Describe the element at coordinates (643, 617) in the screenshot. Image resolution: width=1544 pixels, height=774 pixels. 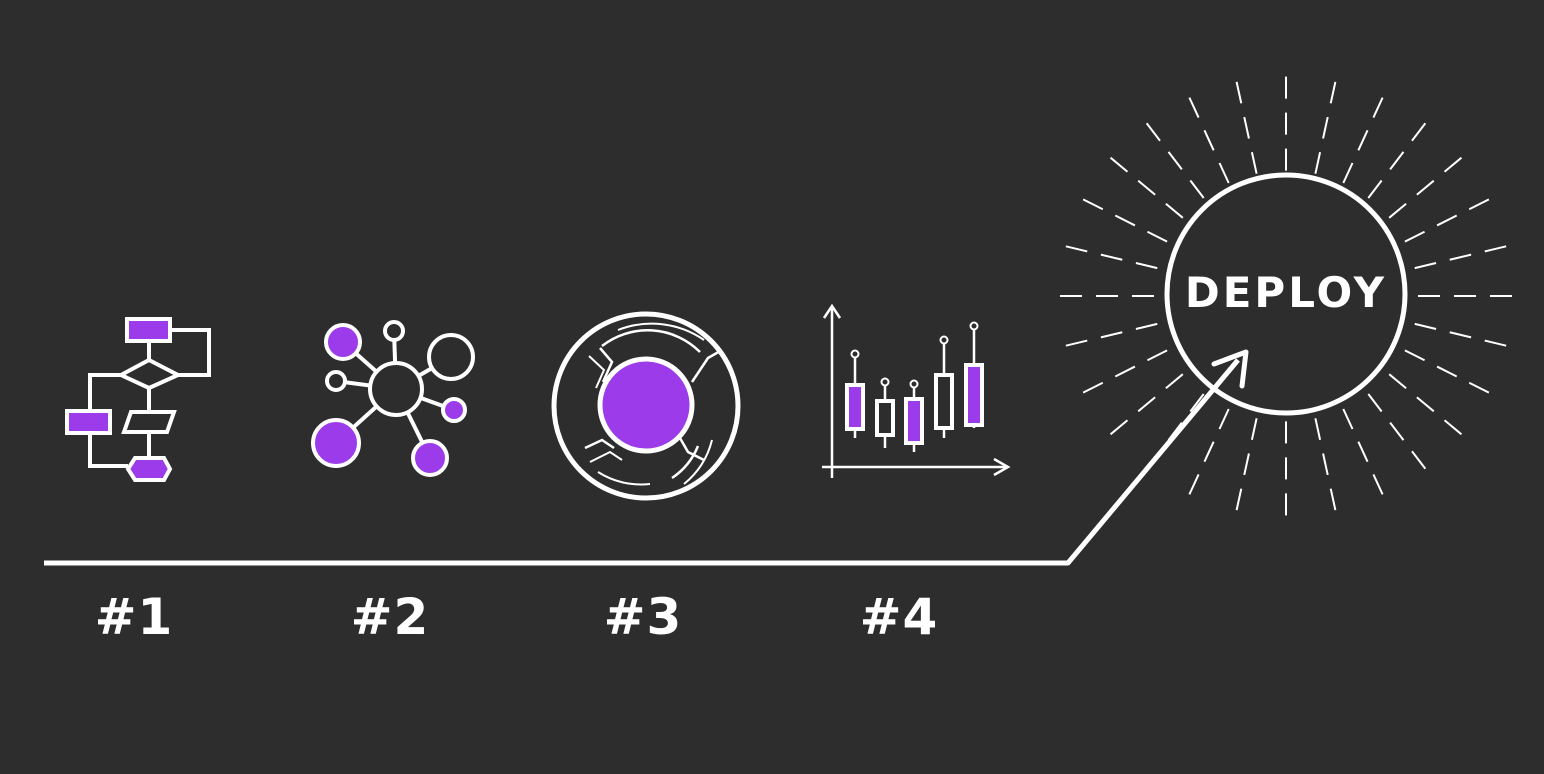
I see `step-3-label: #3` at that location.